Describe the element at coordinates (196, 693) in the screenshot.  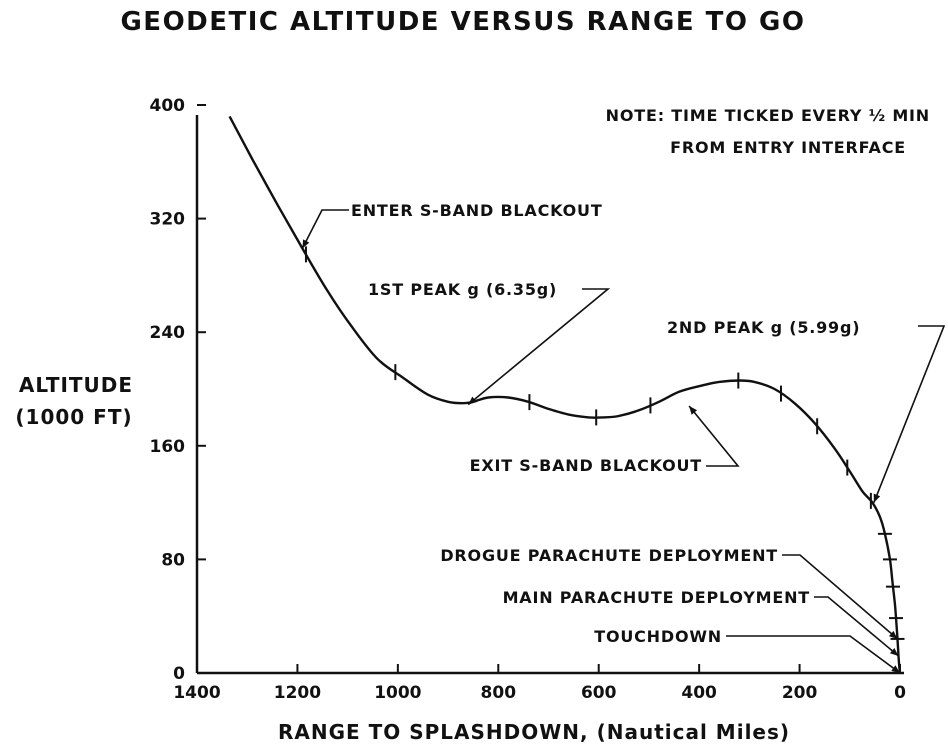
I see `x-tick-label: 1400` at that location.